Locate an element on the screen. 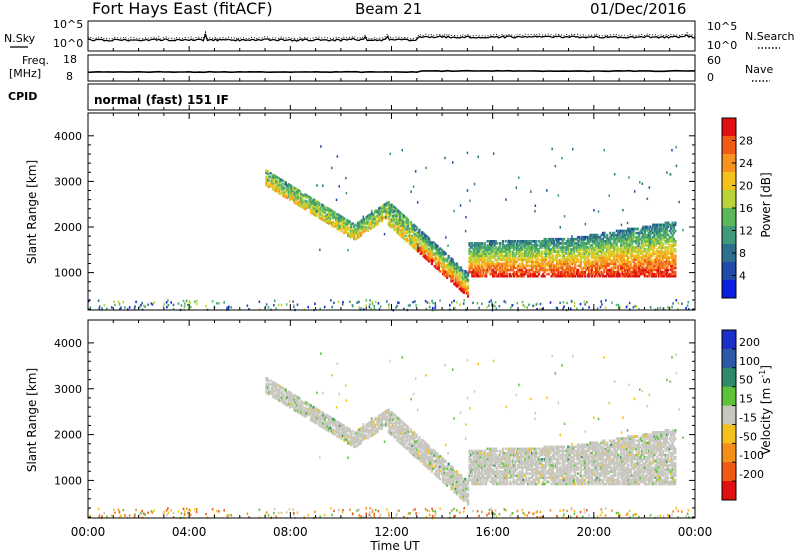 The image size is (800, 558). nave-tick-low: 0 is located at coordinates (710, 77).